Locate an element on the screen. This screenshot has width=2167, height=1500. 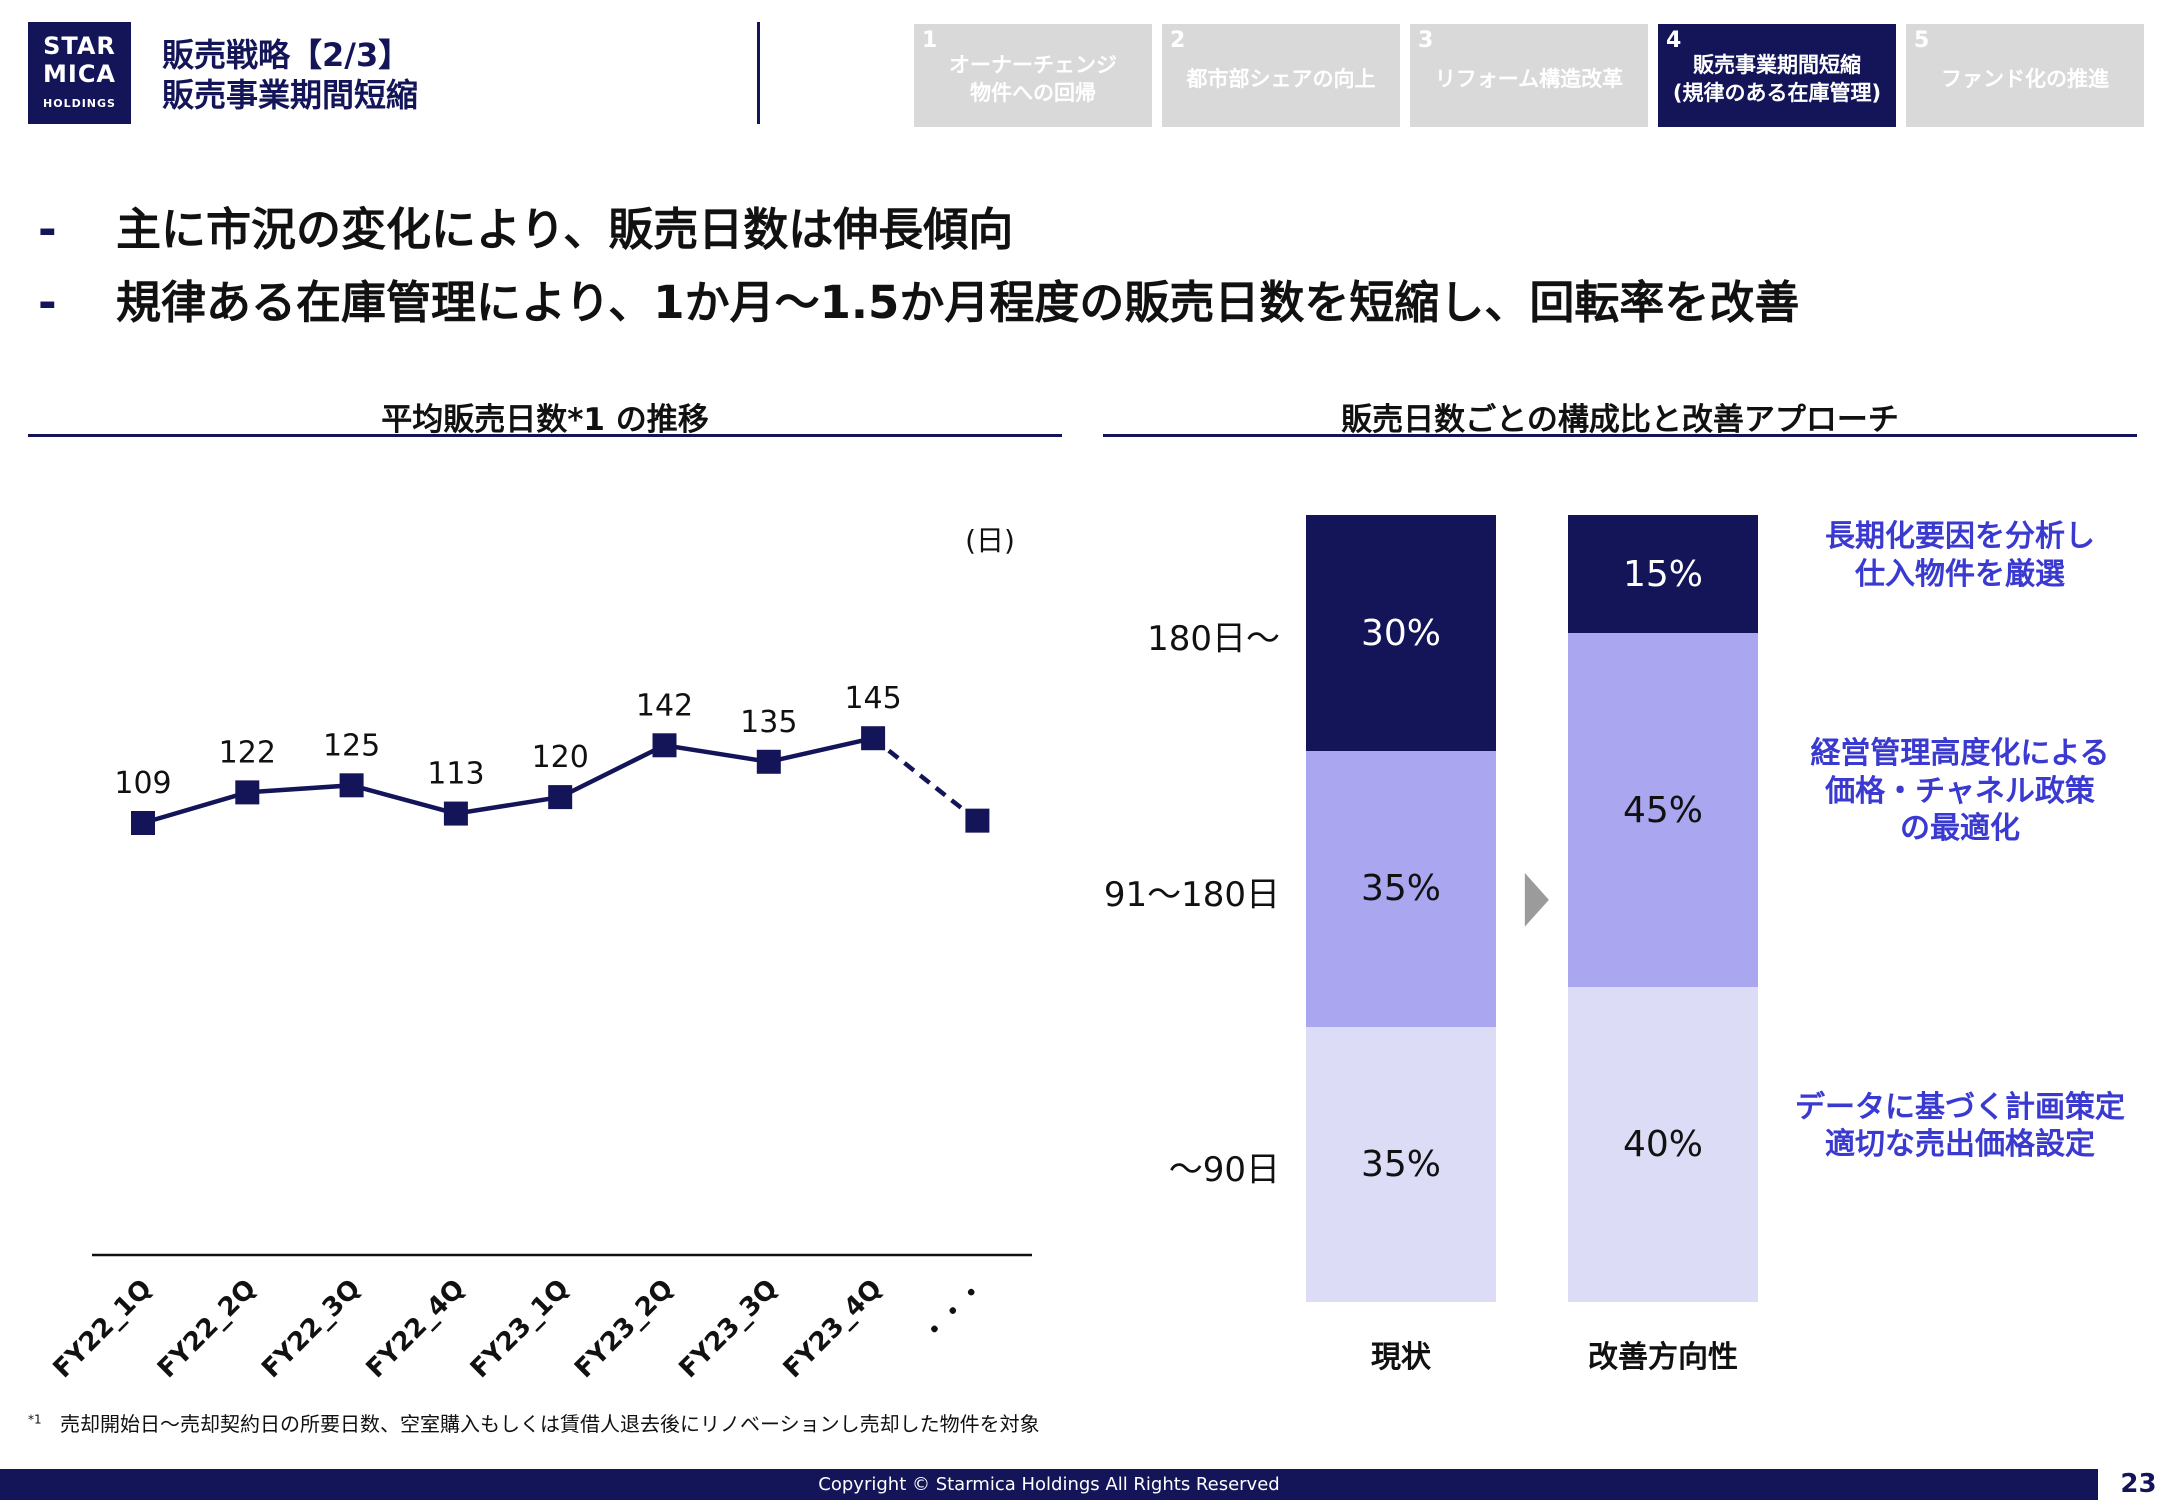
approach-note: 長期化要因を分析し 仕入物件を厳選 is located at coordinates (1960, 555).